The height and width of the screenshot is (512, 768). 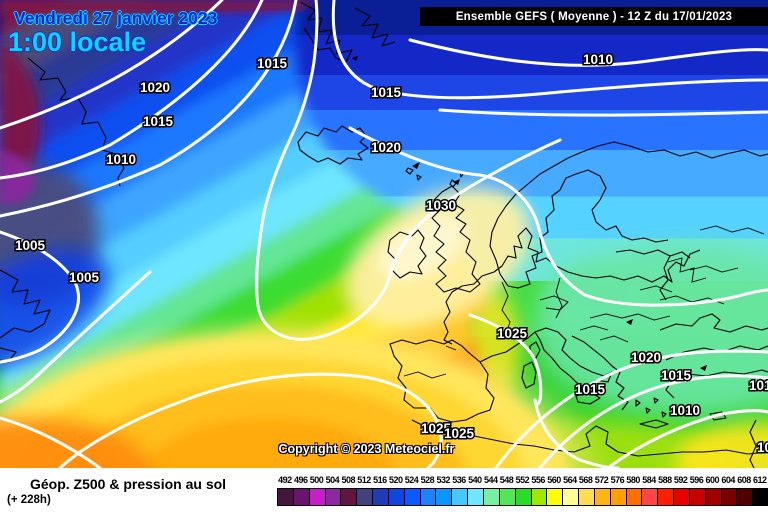 What do you see at coordinates (364, 480) in the screenshot?
I see `colorbar-tick: 512` at bounding box center [364, 480].